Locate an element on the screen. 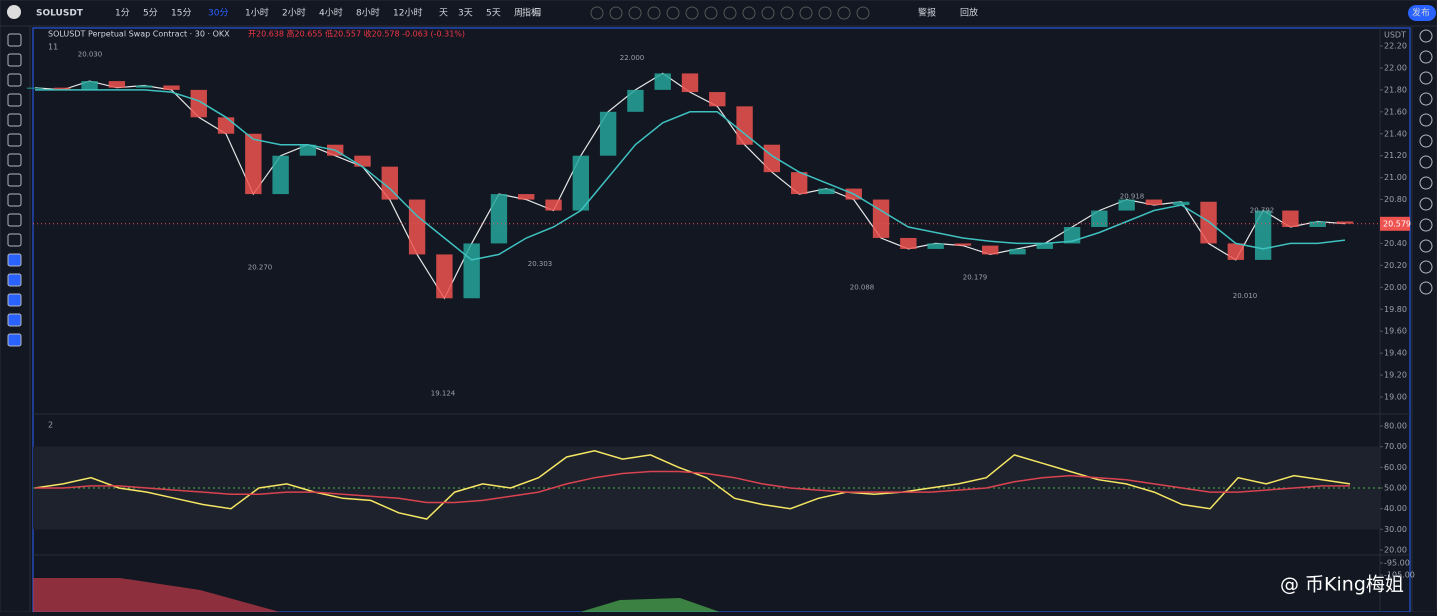 The height and width of the screenshot is (616, 1437). price-annotation: 20.303 is located at coordinates (540, 264).